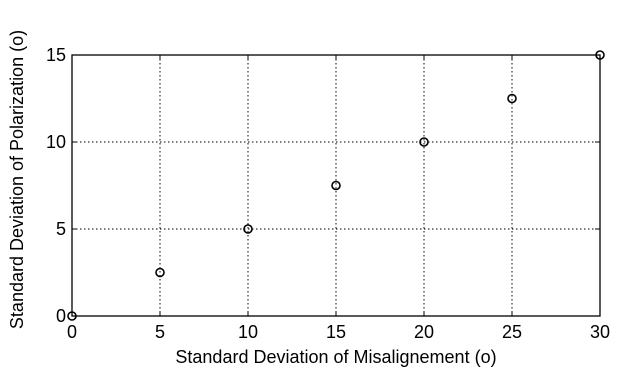 This screenshot has width=629, height=379. Describe the element at coordinates (335, 357) in the screenshot. I see `x-axis-label: Standard Deviation of Misalignement (o)` at that location.